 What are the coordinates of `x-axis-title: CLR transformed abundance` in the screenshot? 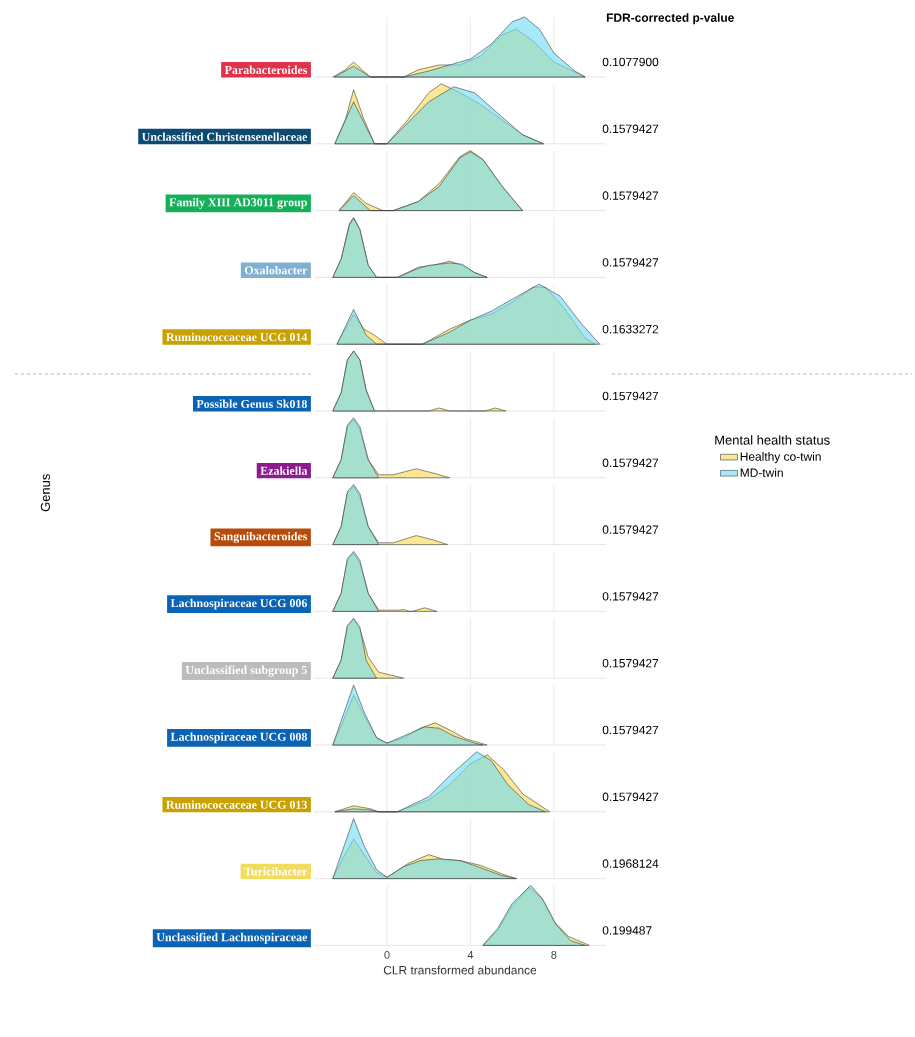 It's located at (460, 970).